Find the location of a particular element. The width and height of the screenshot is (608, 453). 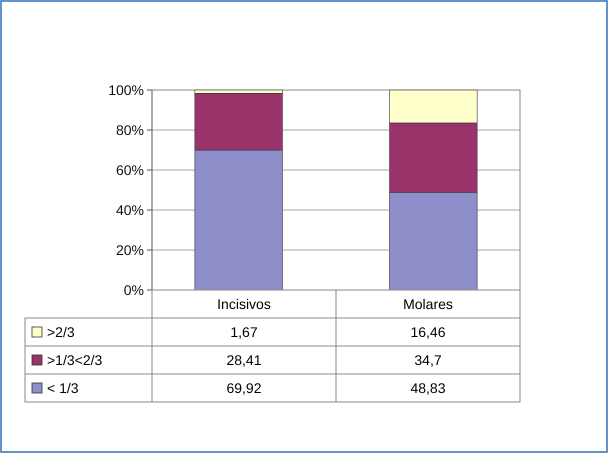

y-tick-label: 100% is located at coordinates (126, 90).